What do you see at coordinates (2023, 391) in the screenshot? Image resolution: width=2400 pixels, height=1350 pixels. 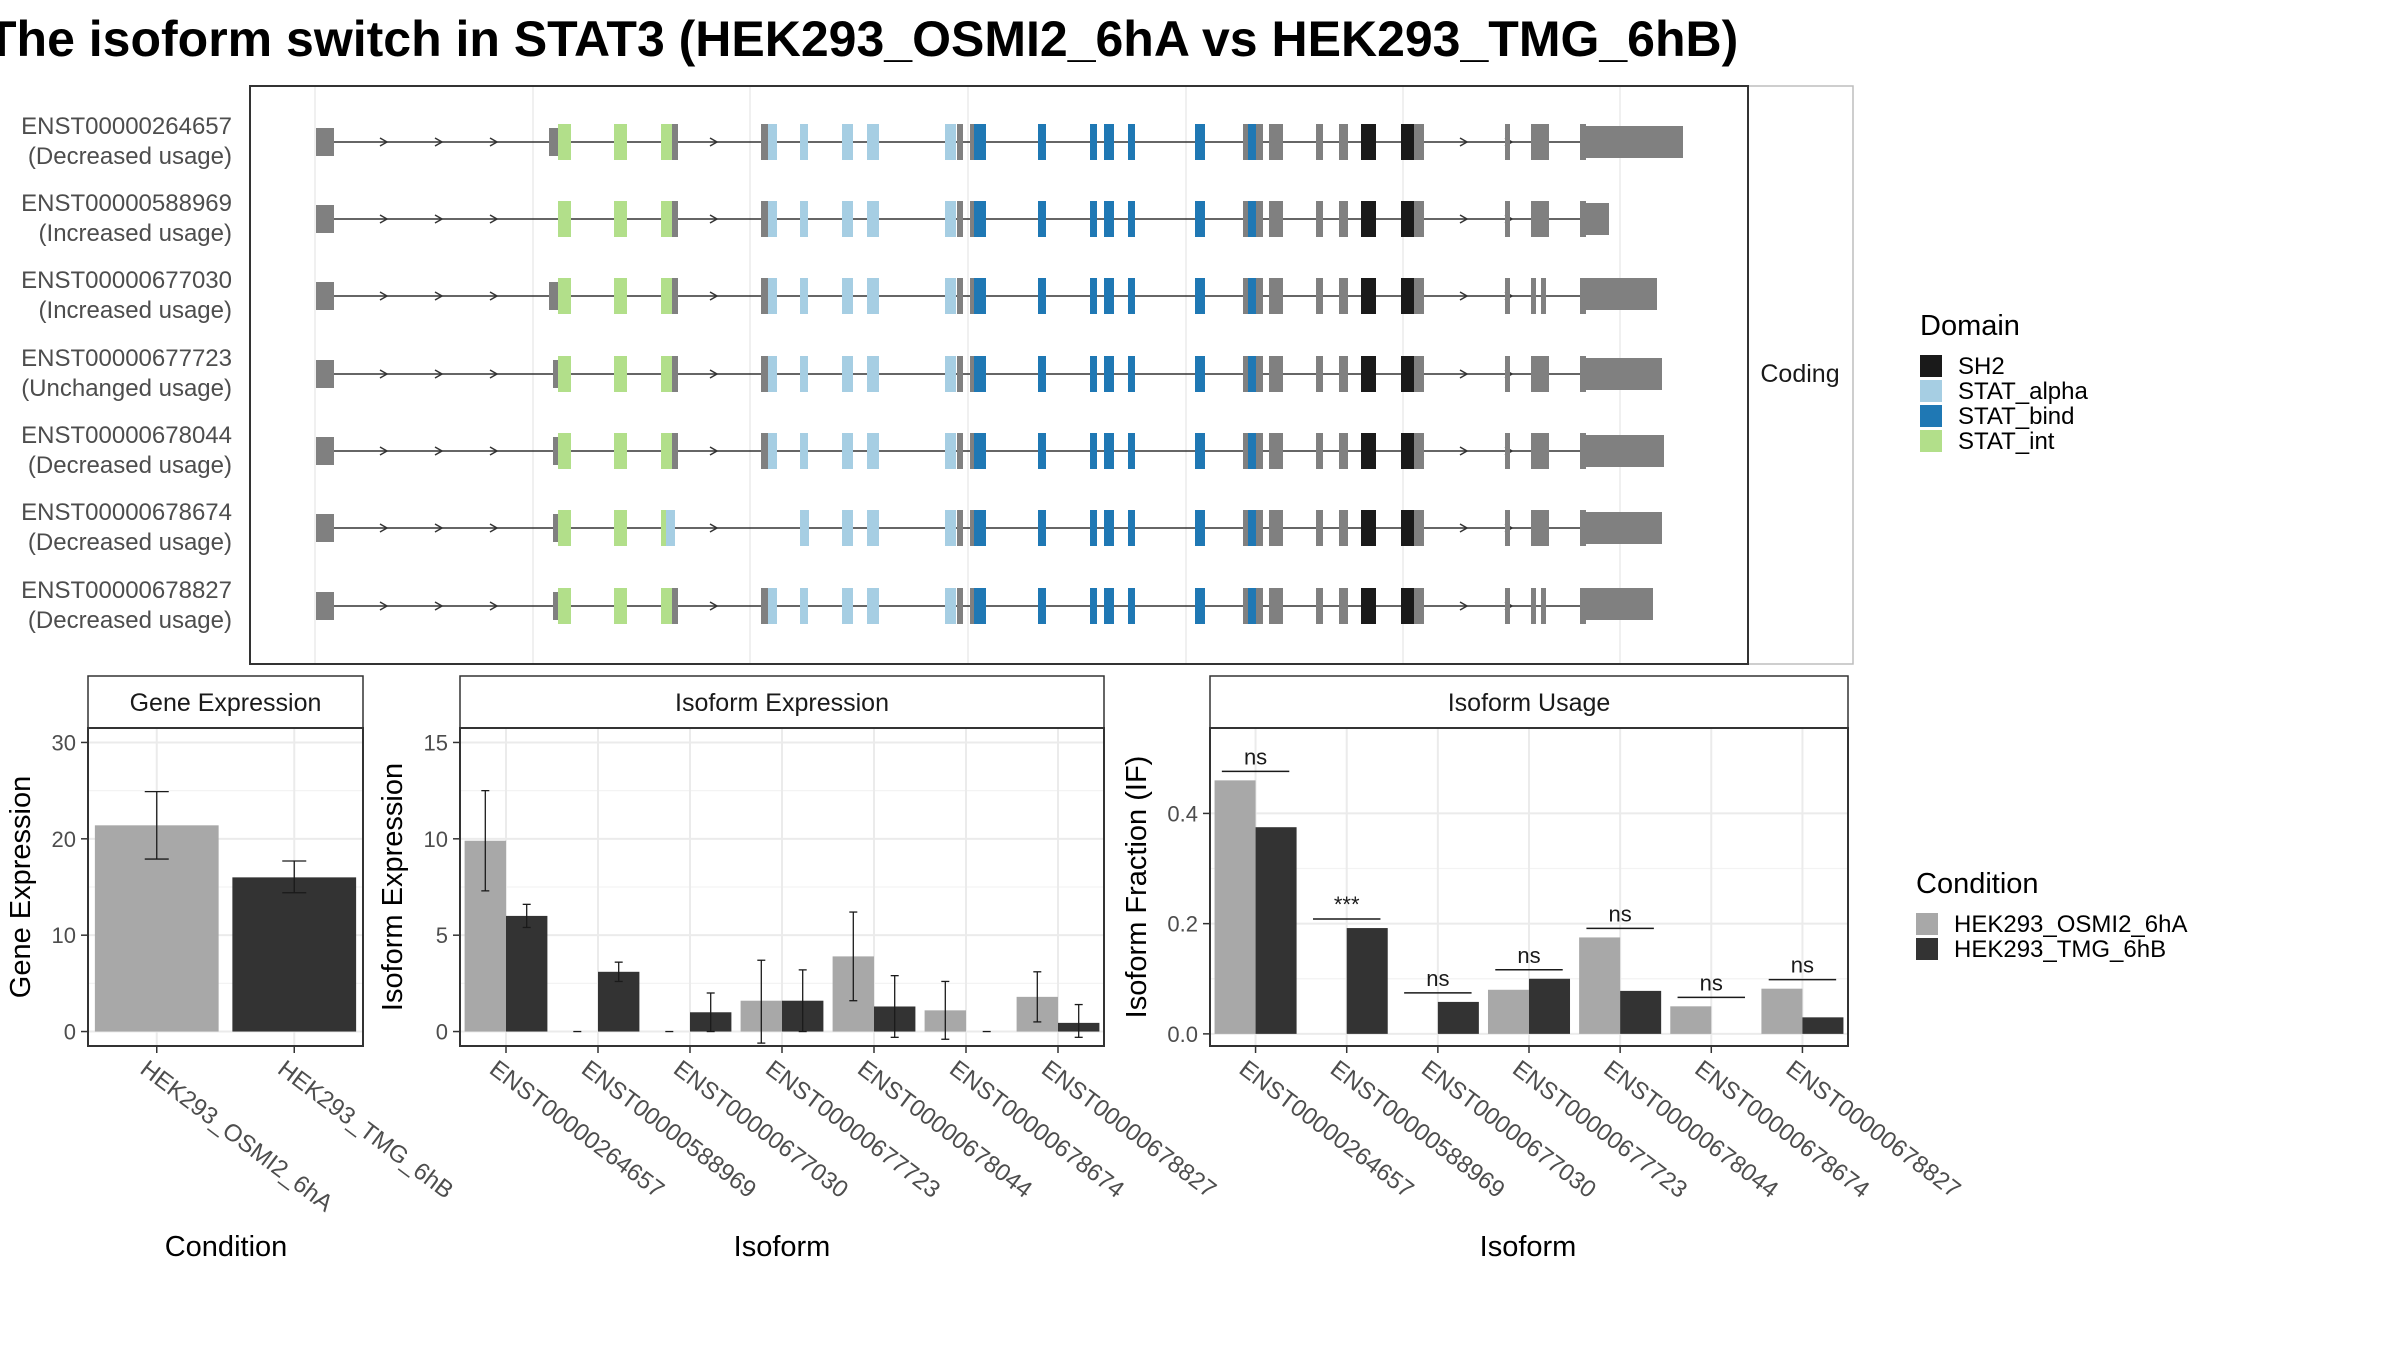 I see `domain-legend-label: STAT_alpha` at bounding box center [2023, 391].